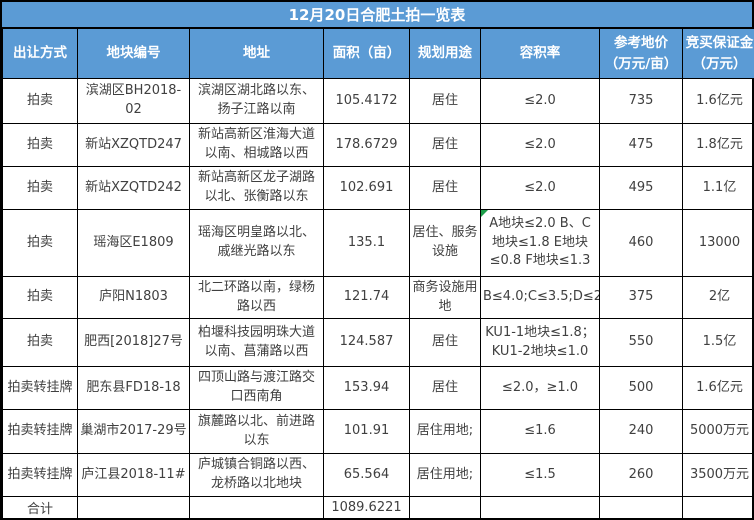 This screenshot has height=520, width=754. I want to click on cell-address: 旗麓路以北、前进路以东, so click(256, 431).